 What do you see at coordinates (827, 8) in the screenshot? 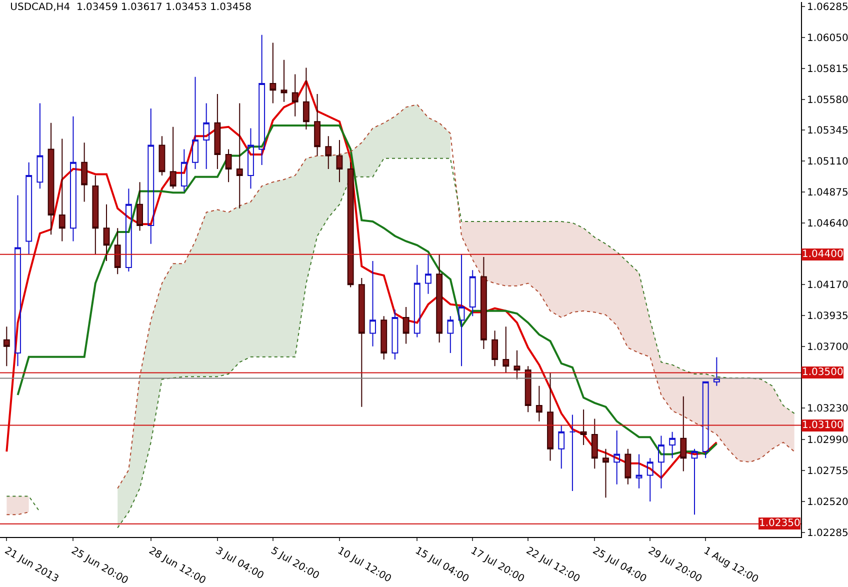
I see `y-tick-label: 1.06285` at bounding box center [827, 8].